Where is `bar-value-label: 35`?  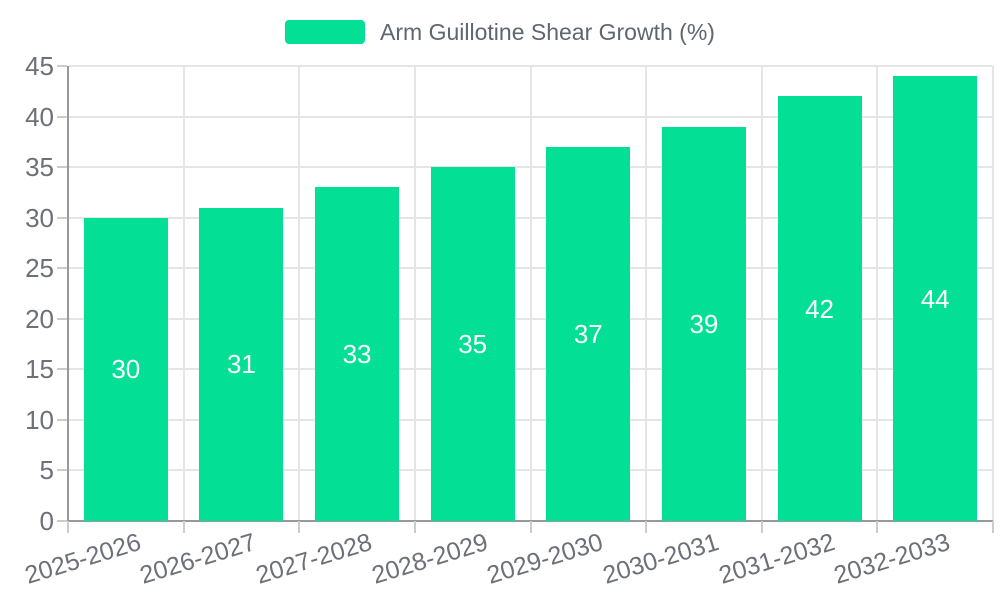 bar-value-label: 35 is located at coordinates (473, 344).